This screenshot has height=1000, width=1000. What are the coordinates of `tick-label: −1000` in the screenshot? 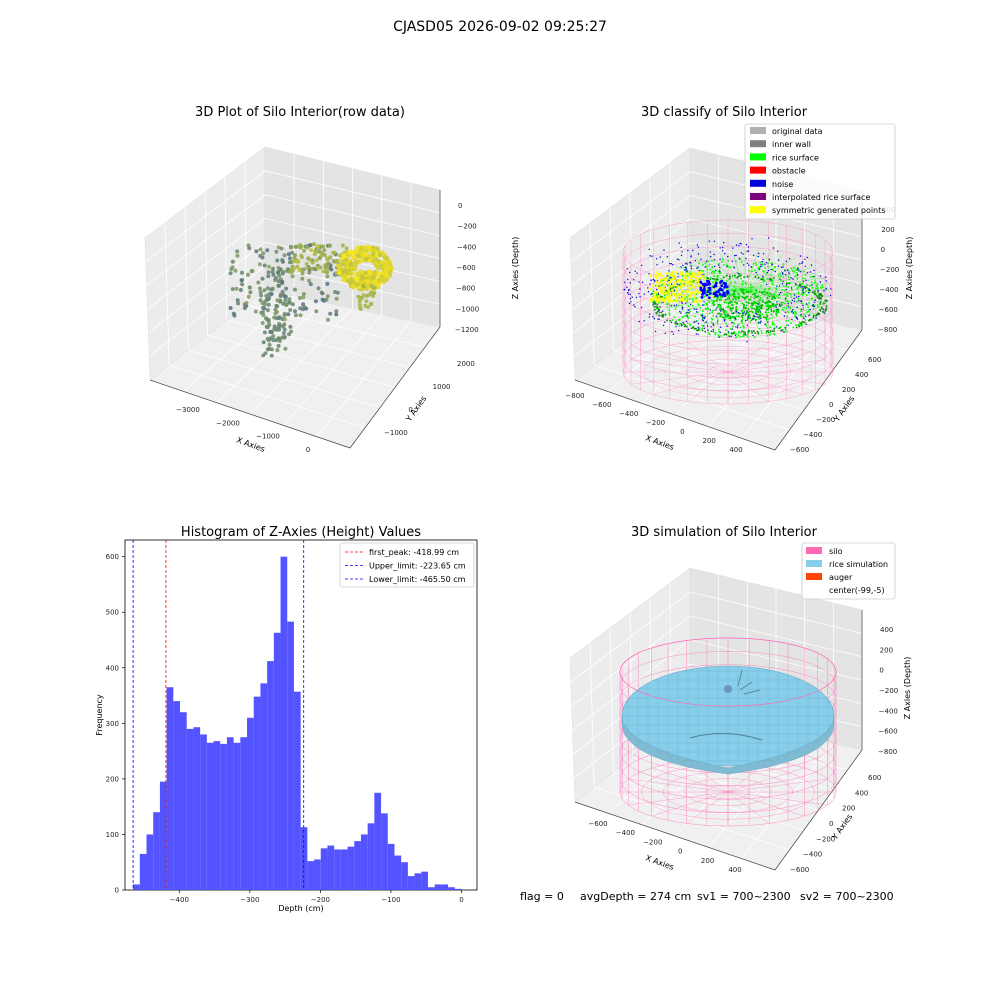 It's located at (396, 433).